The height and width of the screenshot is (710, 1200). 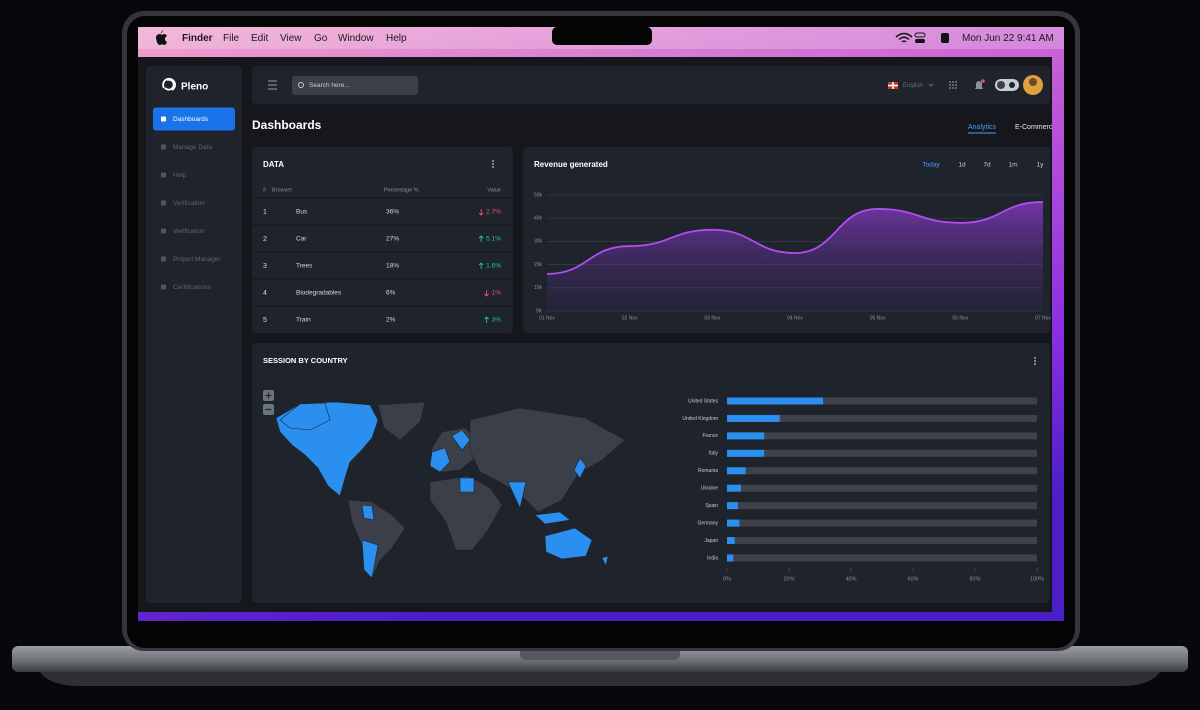 What do you see at coordinates (305, 416) in the screenshot?
I see `map-canada` at bounding box center [305, 416].